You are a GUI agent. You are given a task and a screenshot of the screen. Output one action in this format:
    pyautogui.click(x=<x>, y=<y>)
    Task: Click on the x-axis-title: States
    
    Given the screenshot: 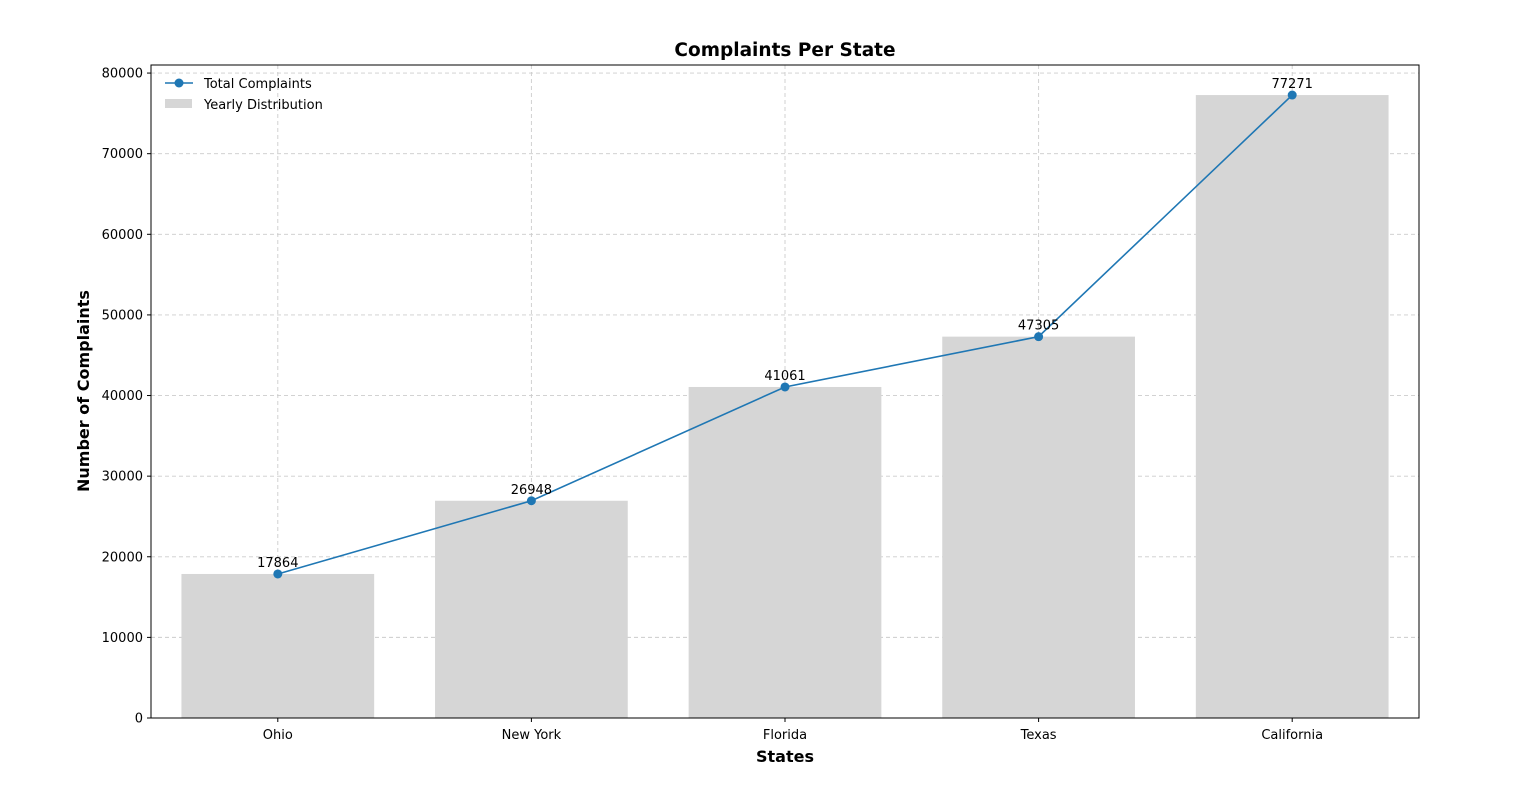 What is the action you would take?
    pyautogui.click(x=785, y=756)
    